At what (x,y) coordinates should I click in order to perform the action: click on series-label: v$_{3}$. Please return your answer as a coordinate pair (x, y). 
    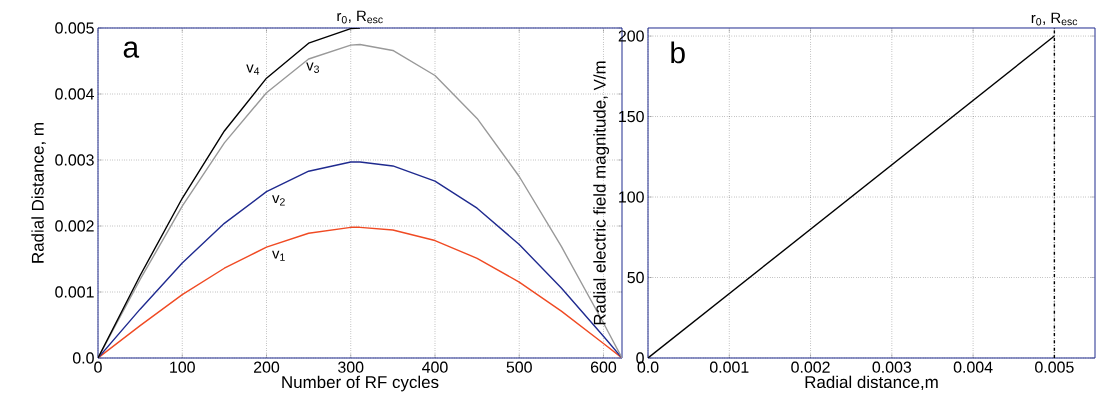
    Looking at the image, I should click on (312, 67).